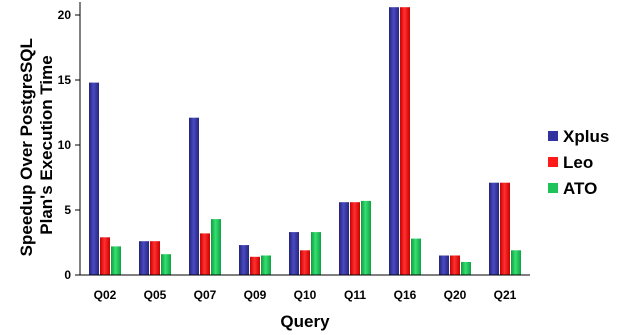 This screenshot has width=634, height=335. Describe the element at coordinates (455, 265) in the screenshot. I see `bar-leo-q20` at that location.